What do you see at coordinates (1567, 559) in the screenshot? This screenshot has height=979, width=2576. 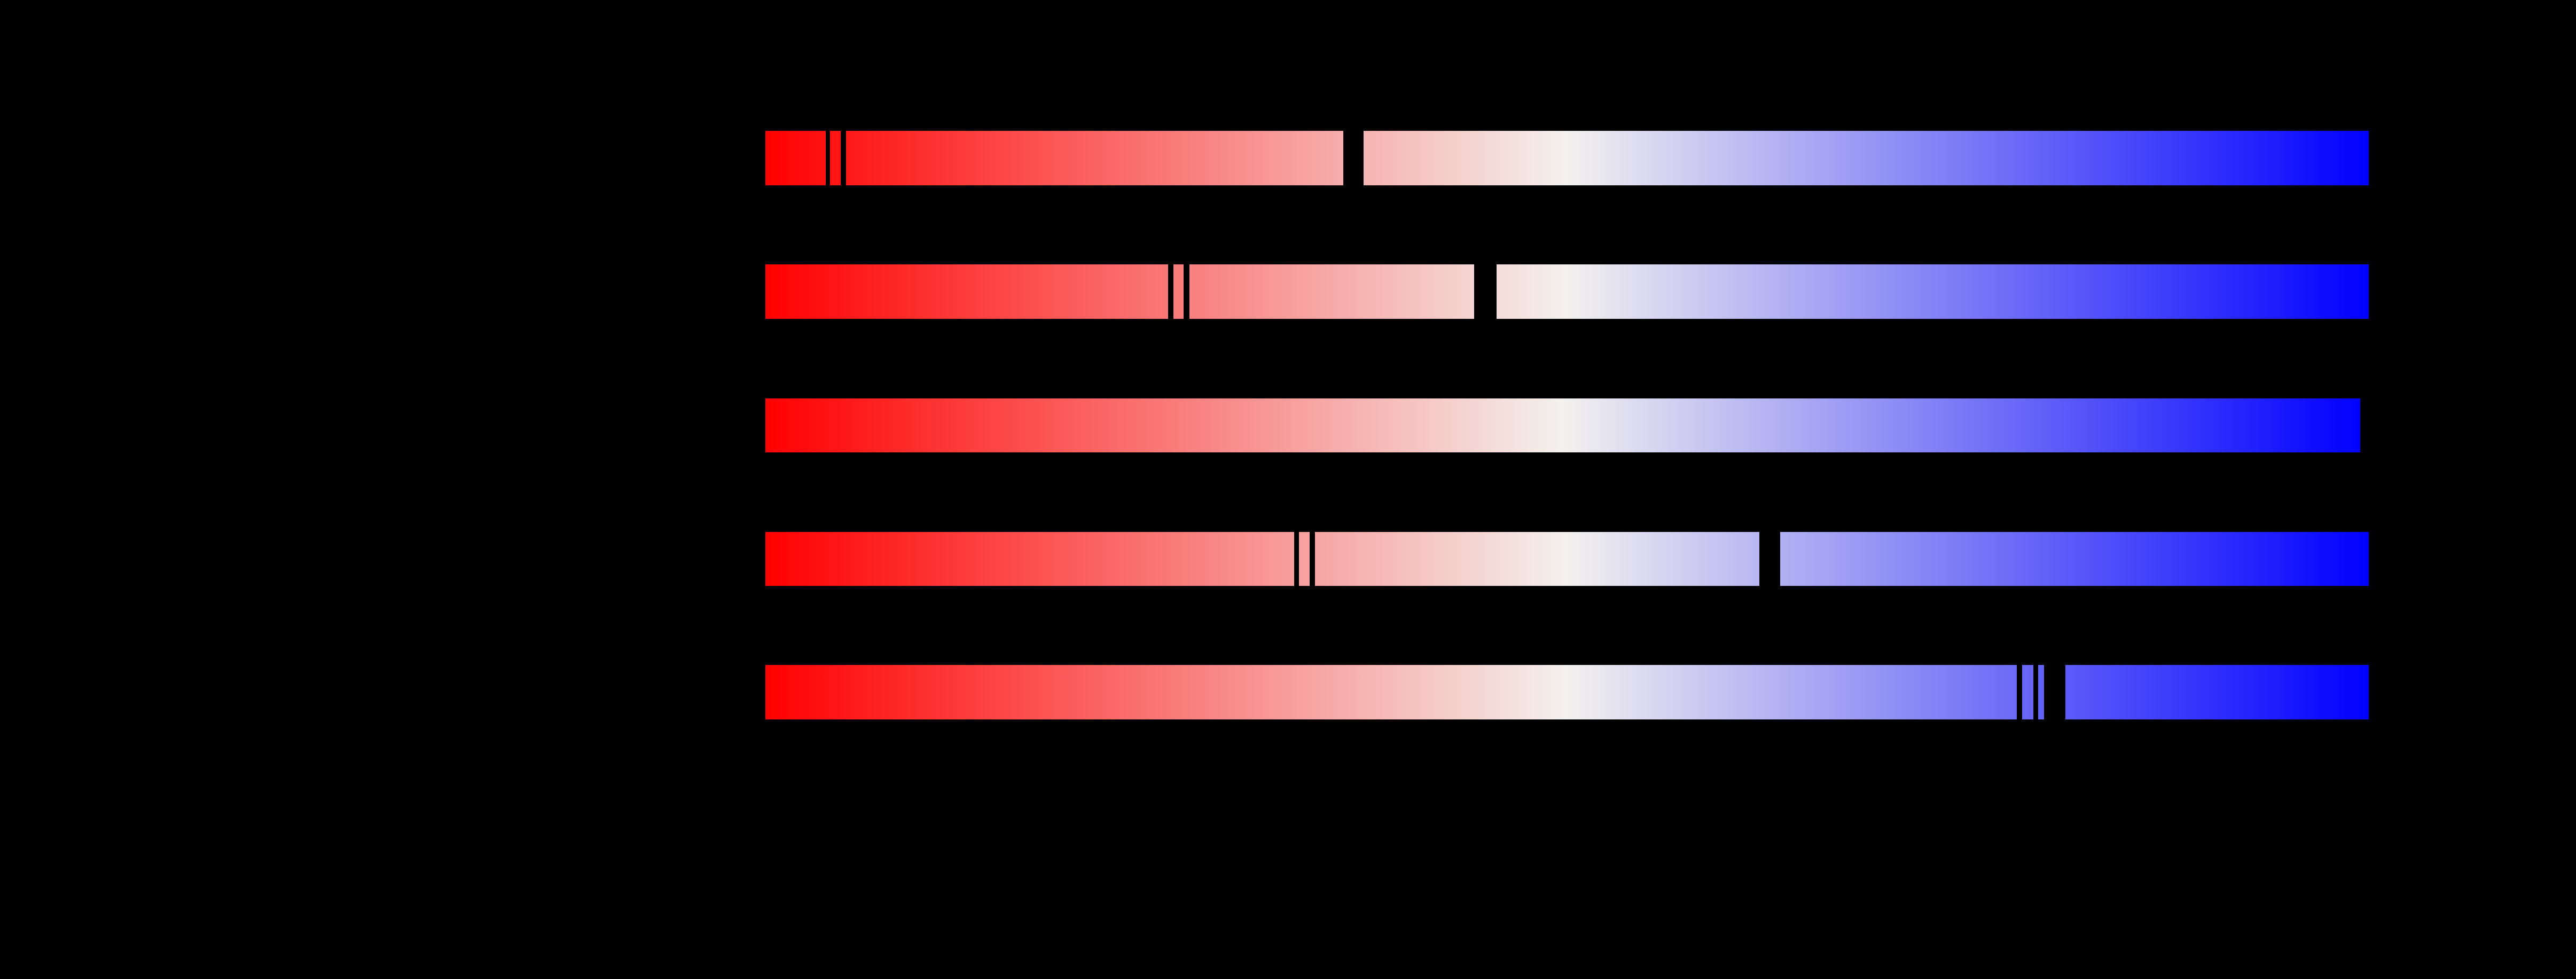 I see `gradient-bar-row4` at bounding box center [1567, 559].